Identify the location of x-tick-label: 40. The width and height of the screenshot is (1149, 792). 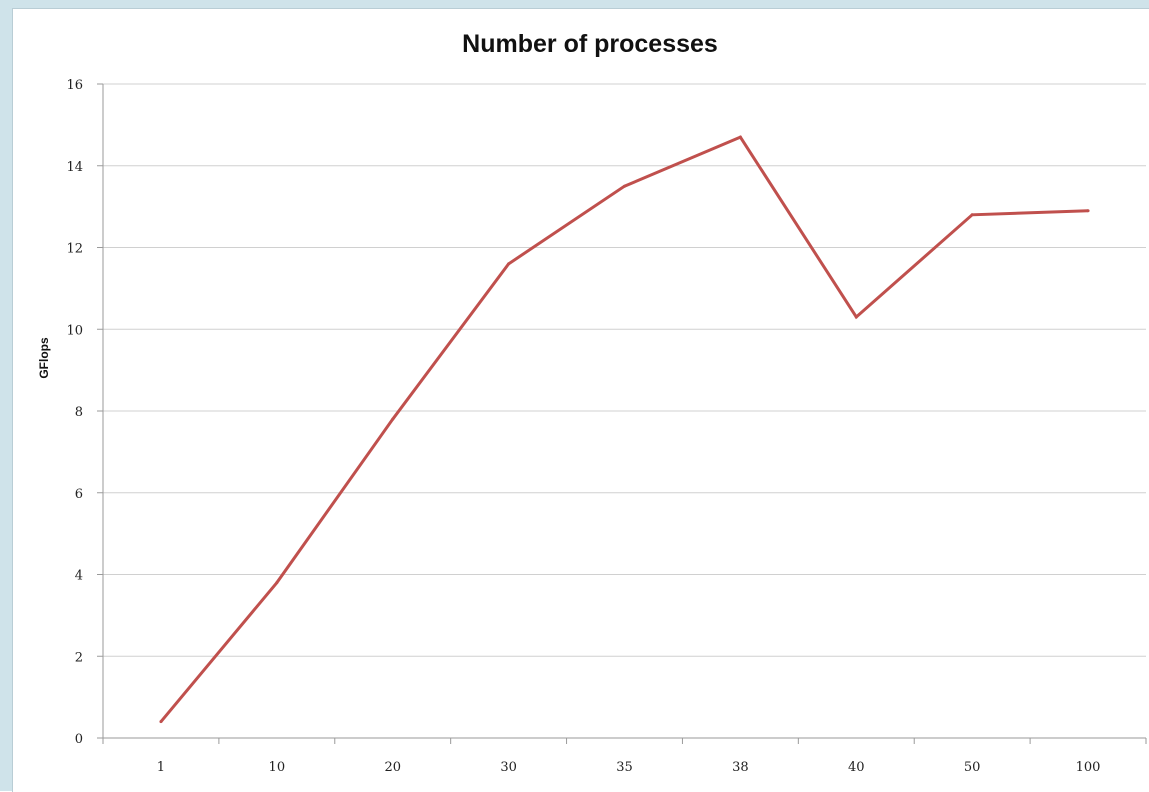
(856, 767).